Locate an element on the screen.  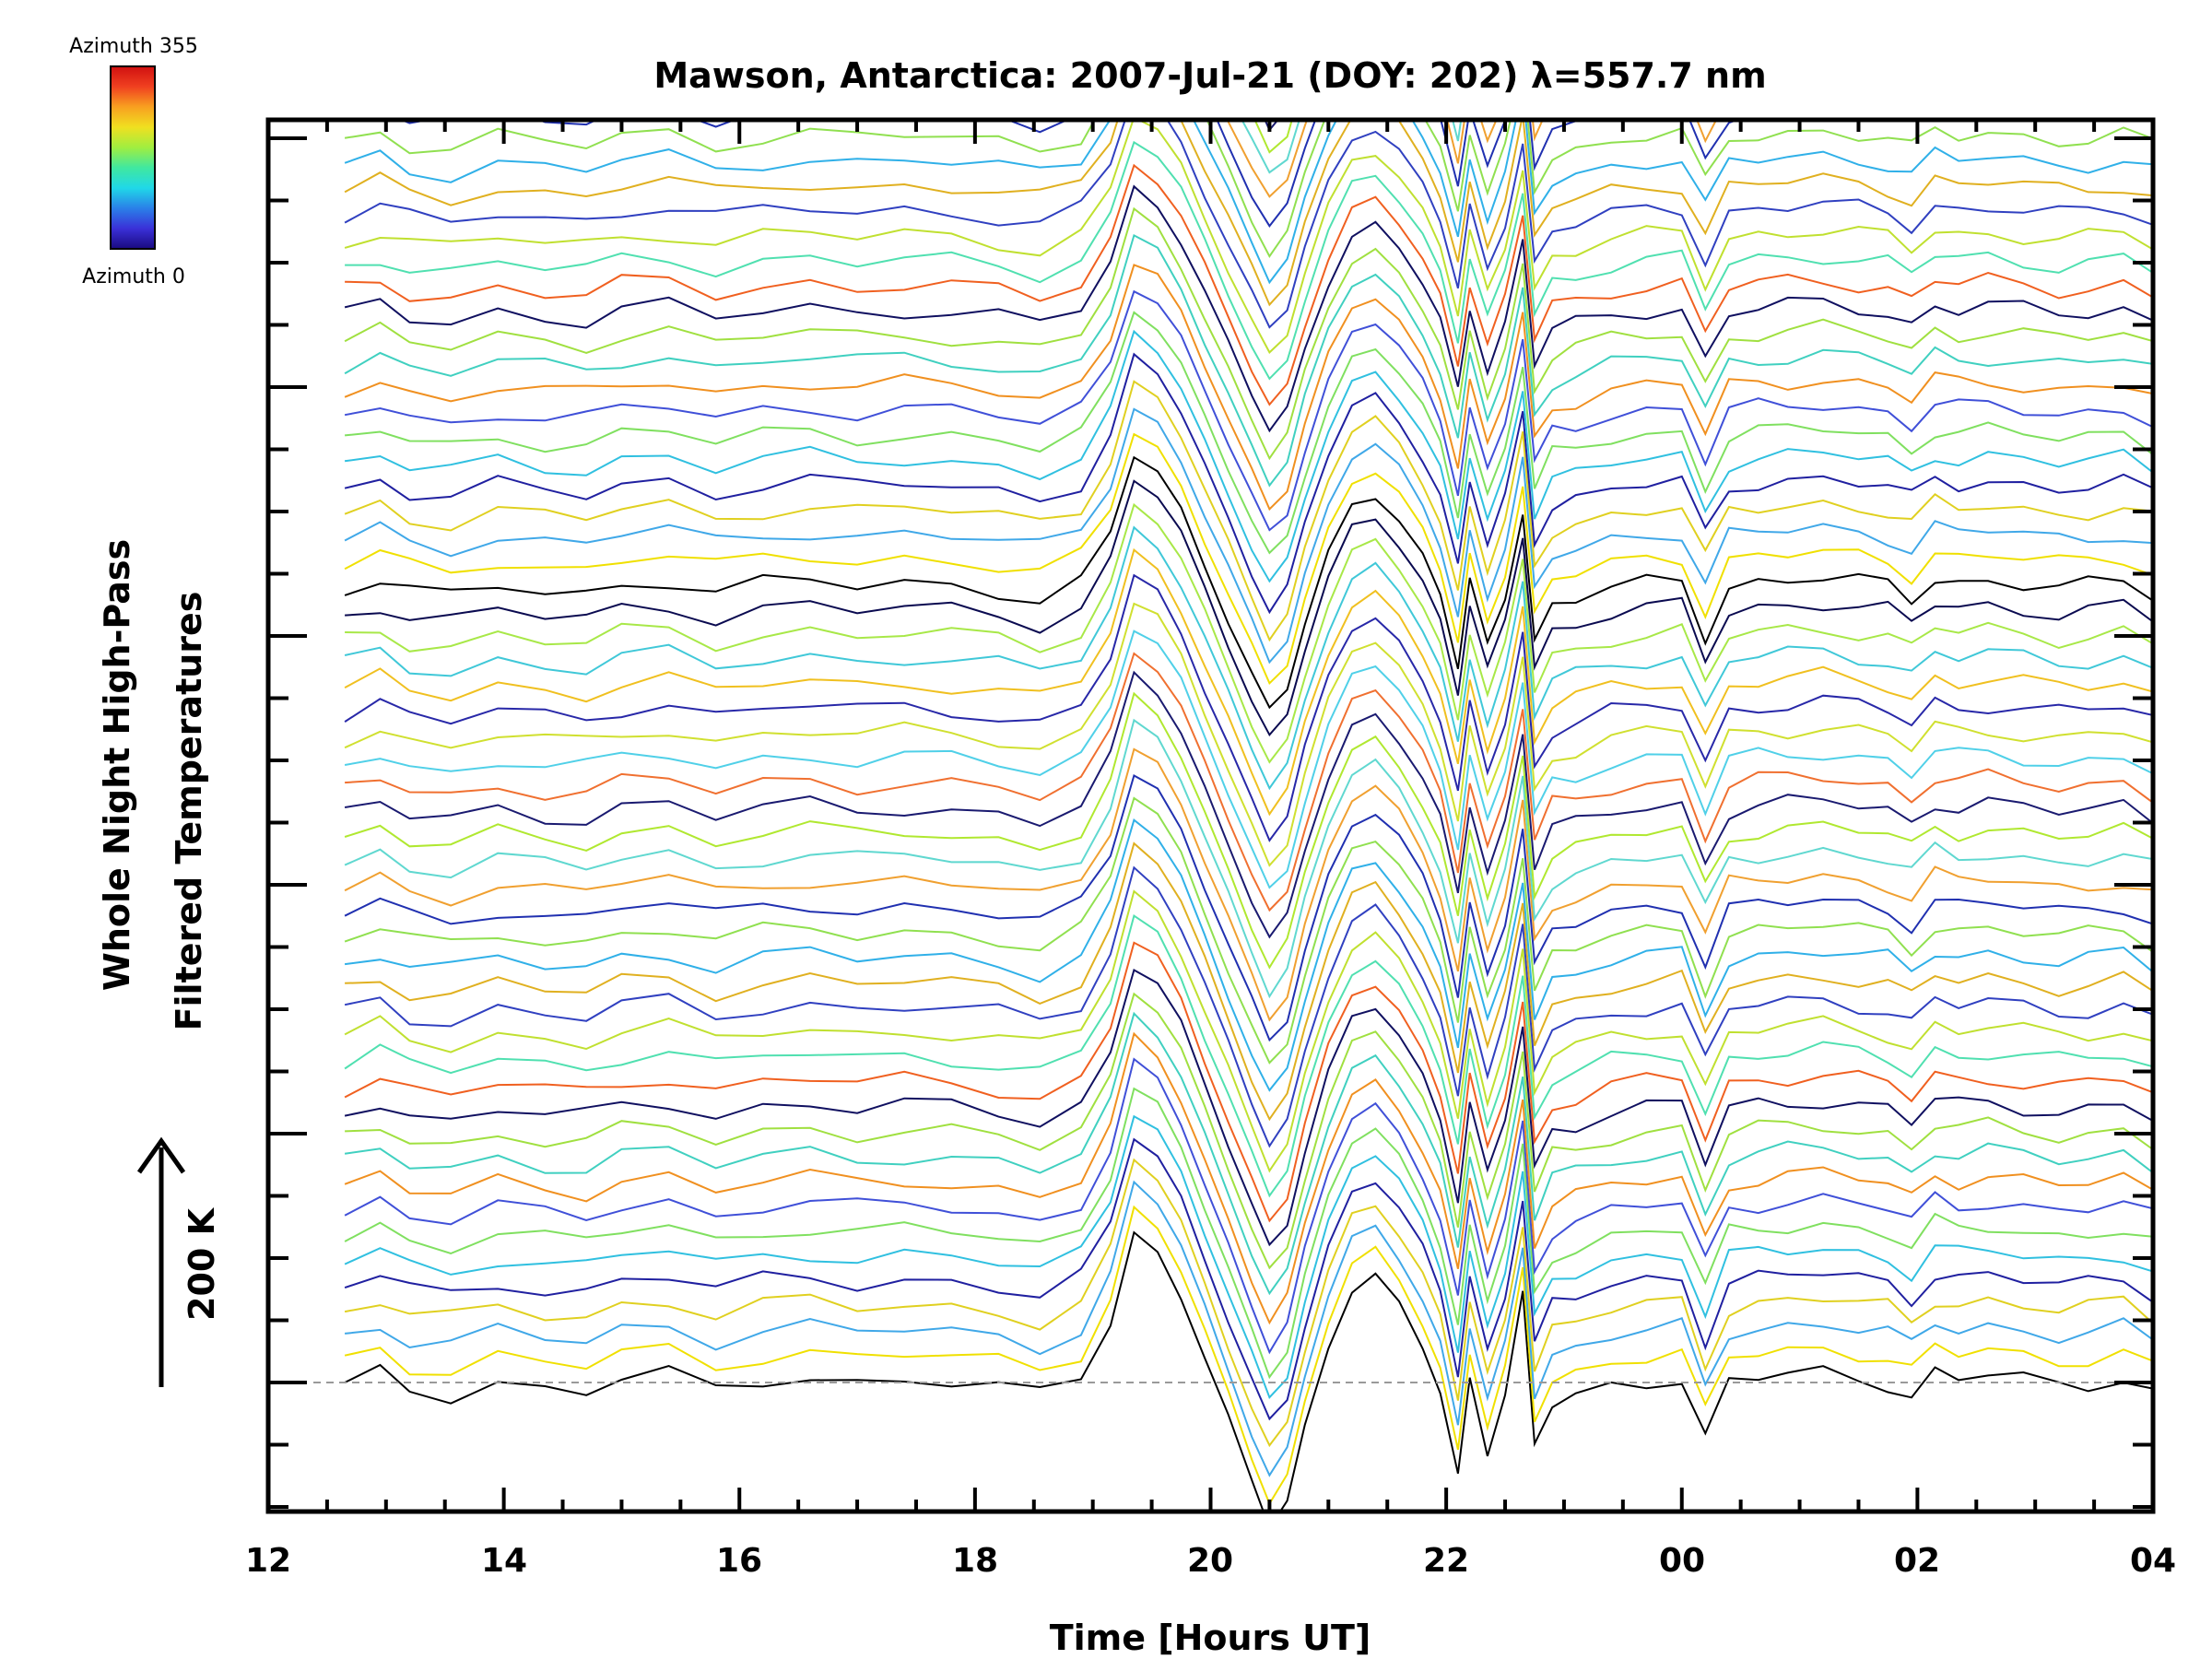
legend-top-label: Azimuth 355 is located at coordinates (133, 46).